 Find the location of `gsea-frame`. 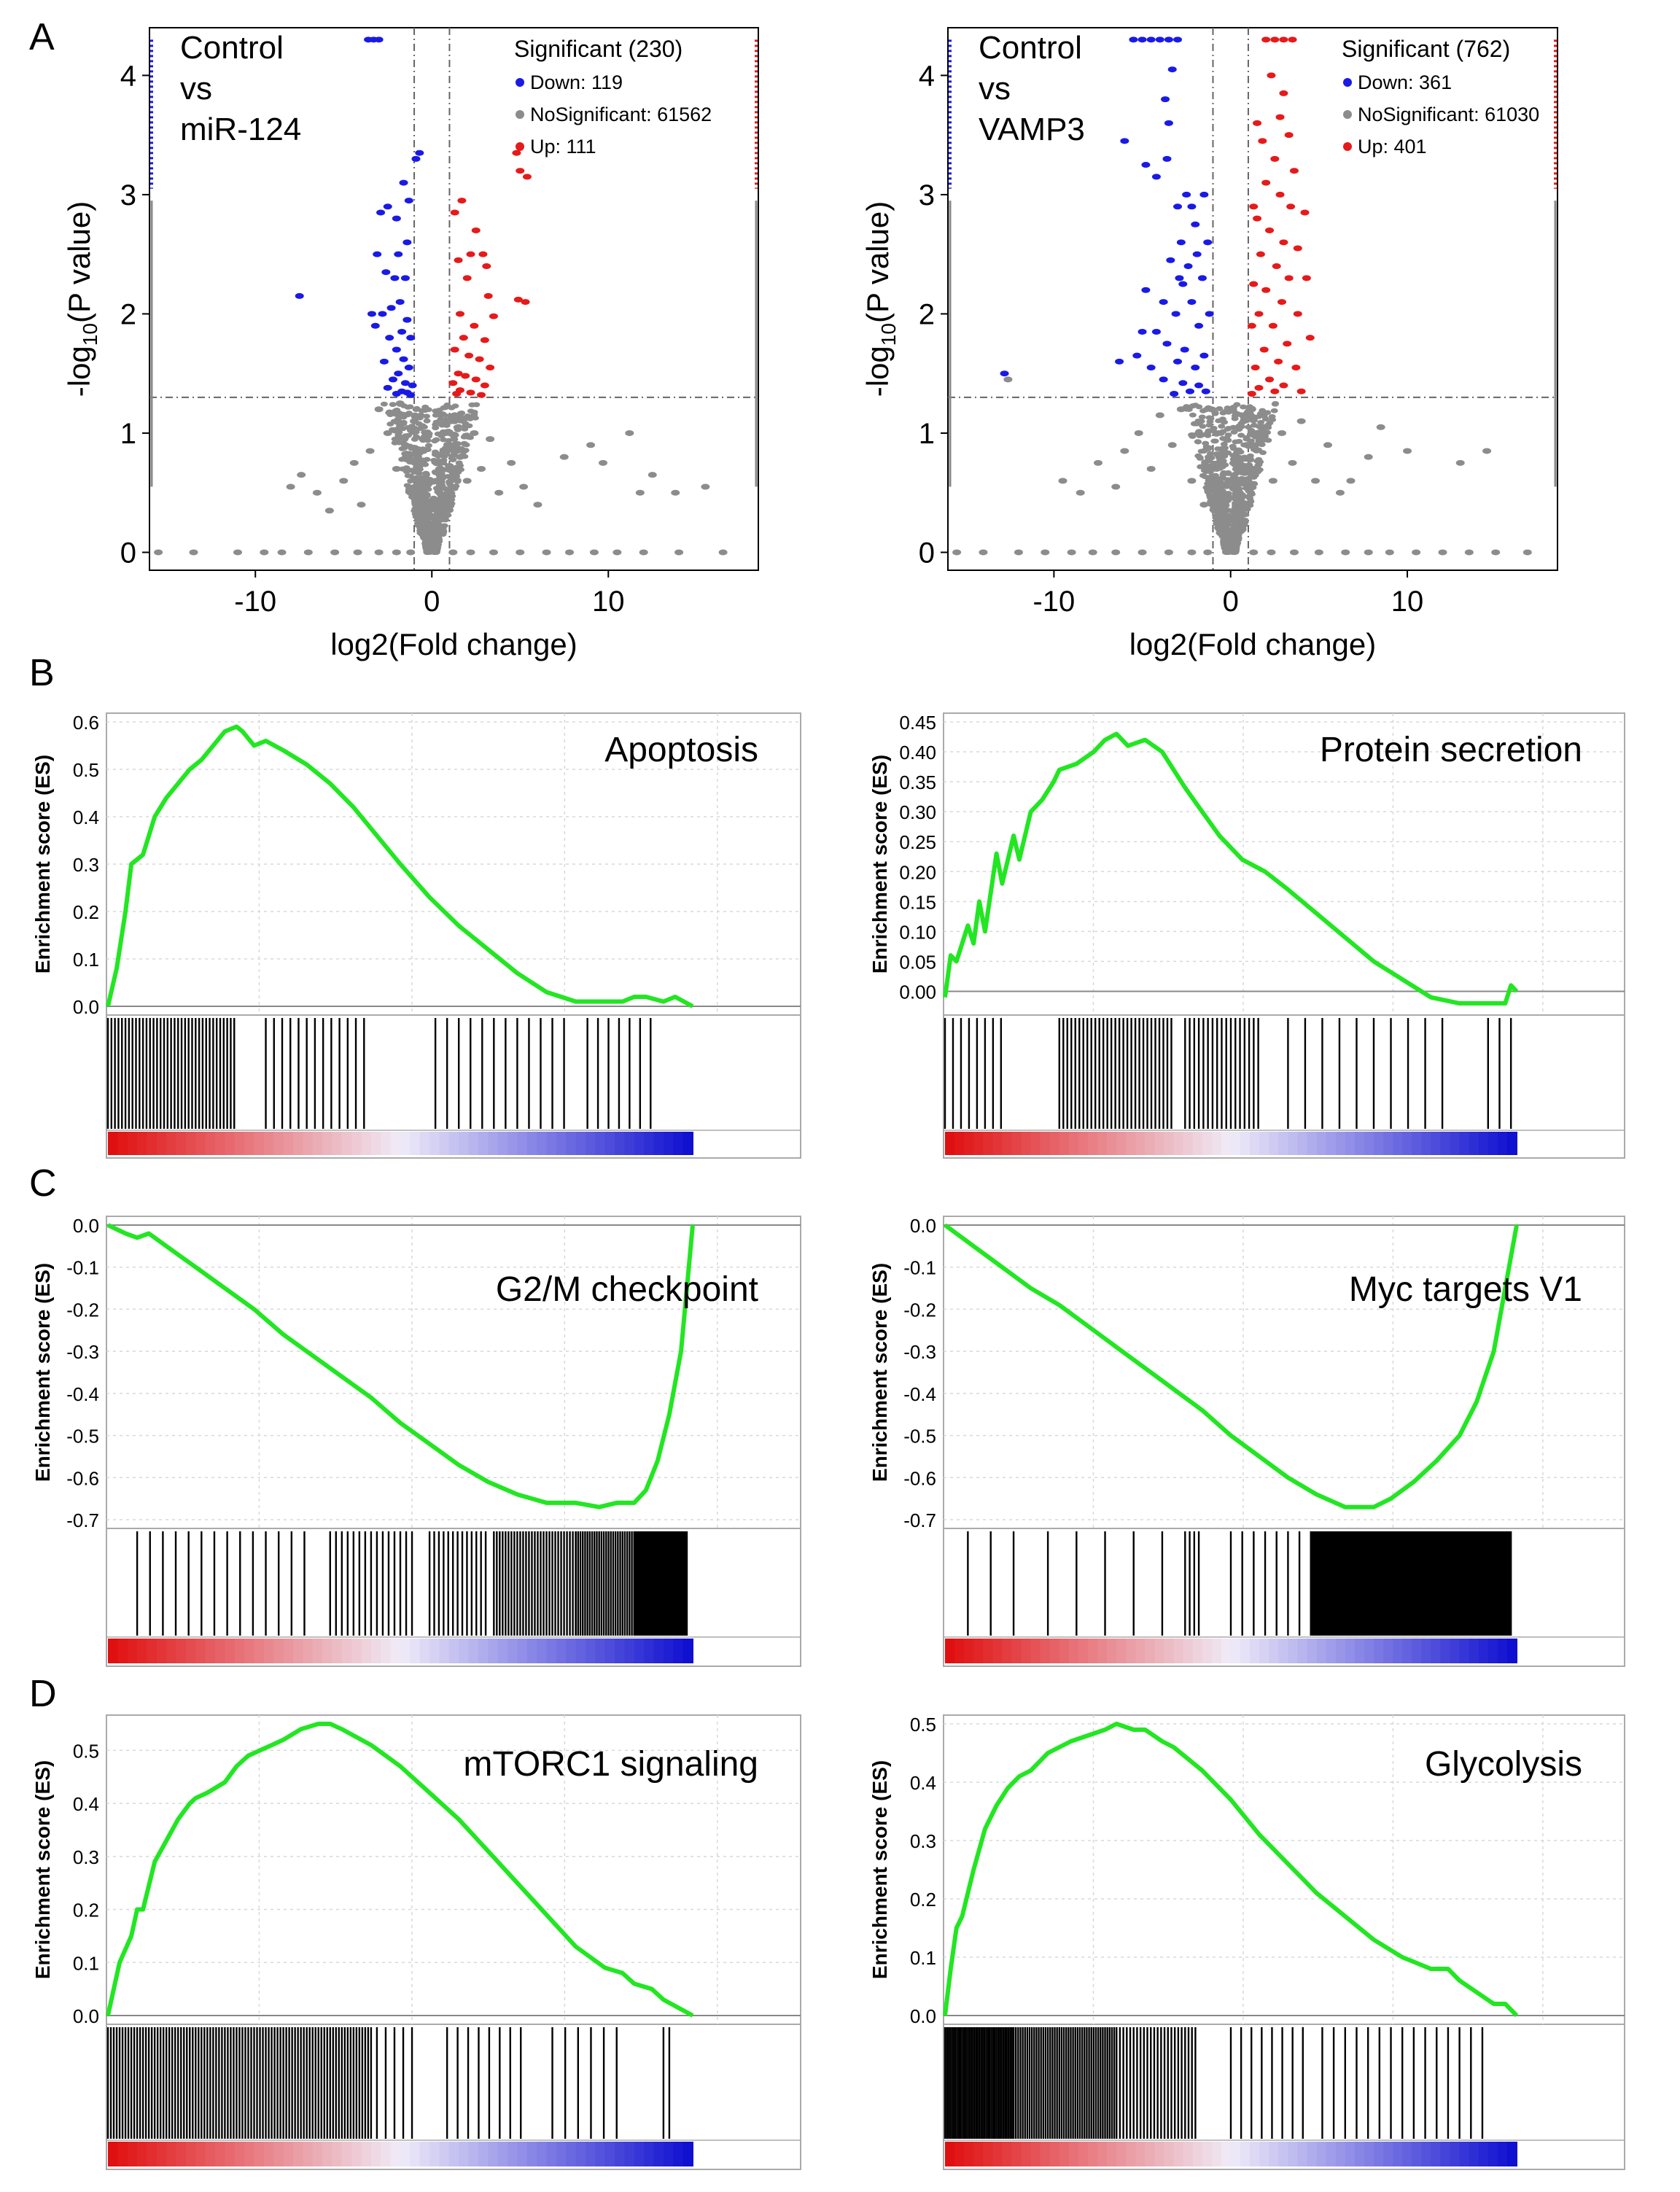

gsea-frame is located at coordinates (453, 1441).